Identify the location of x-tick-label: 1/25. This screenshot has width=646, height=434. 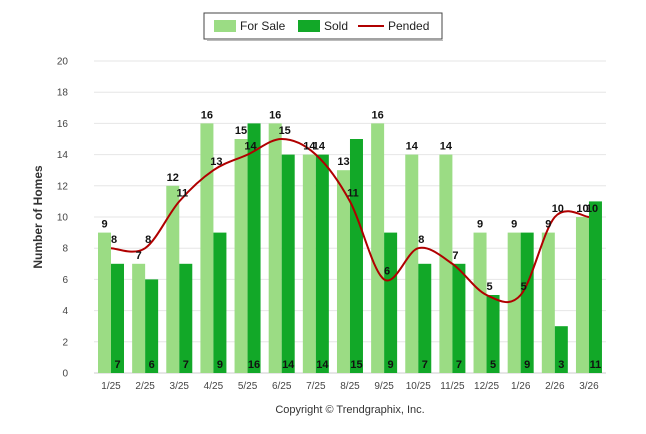
(111, 386).